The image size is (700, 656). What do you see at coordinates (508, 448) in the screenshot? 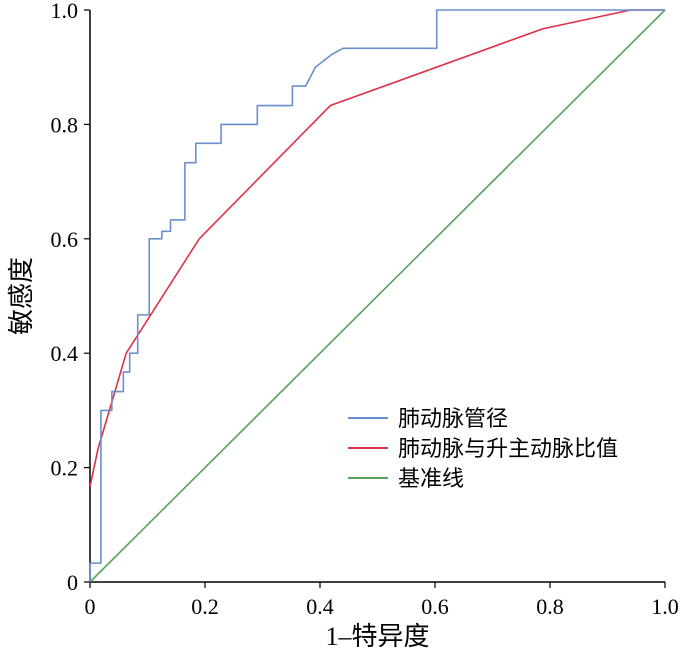
I see `legend-label: 肺动脉与升主动脉比值` at bounding box center [508, 448].